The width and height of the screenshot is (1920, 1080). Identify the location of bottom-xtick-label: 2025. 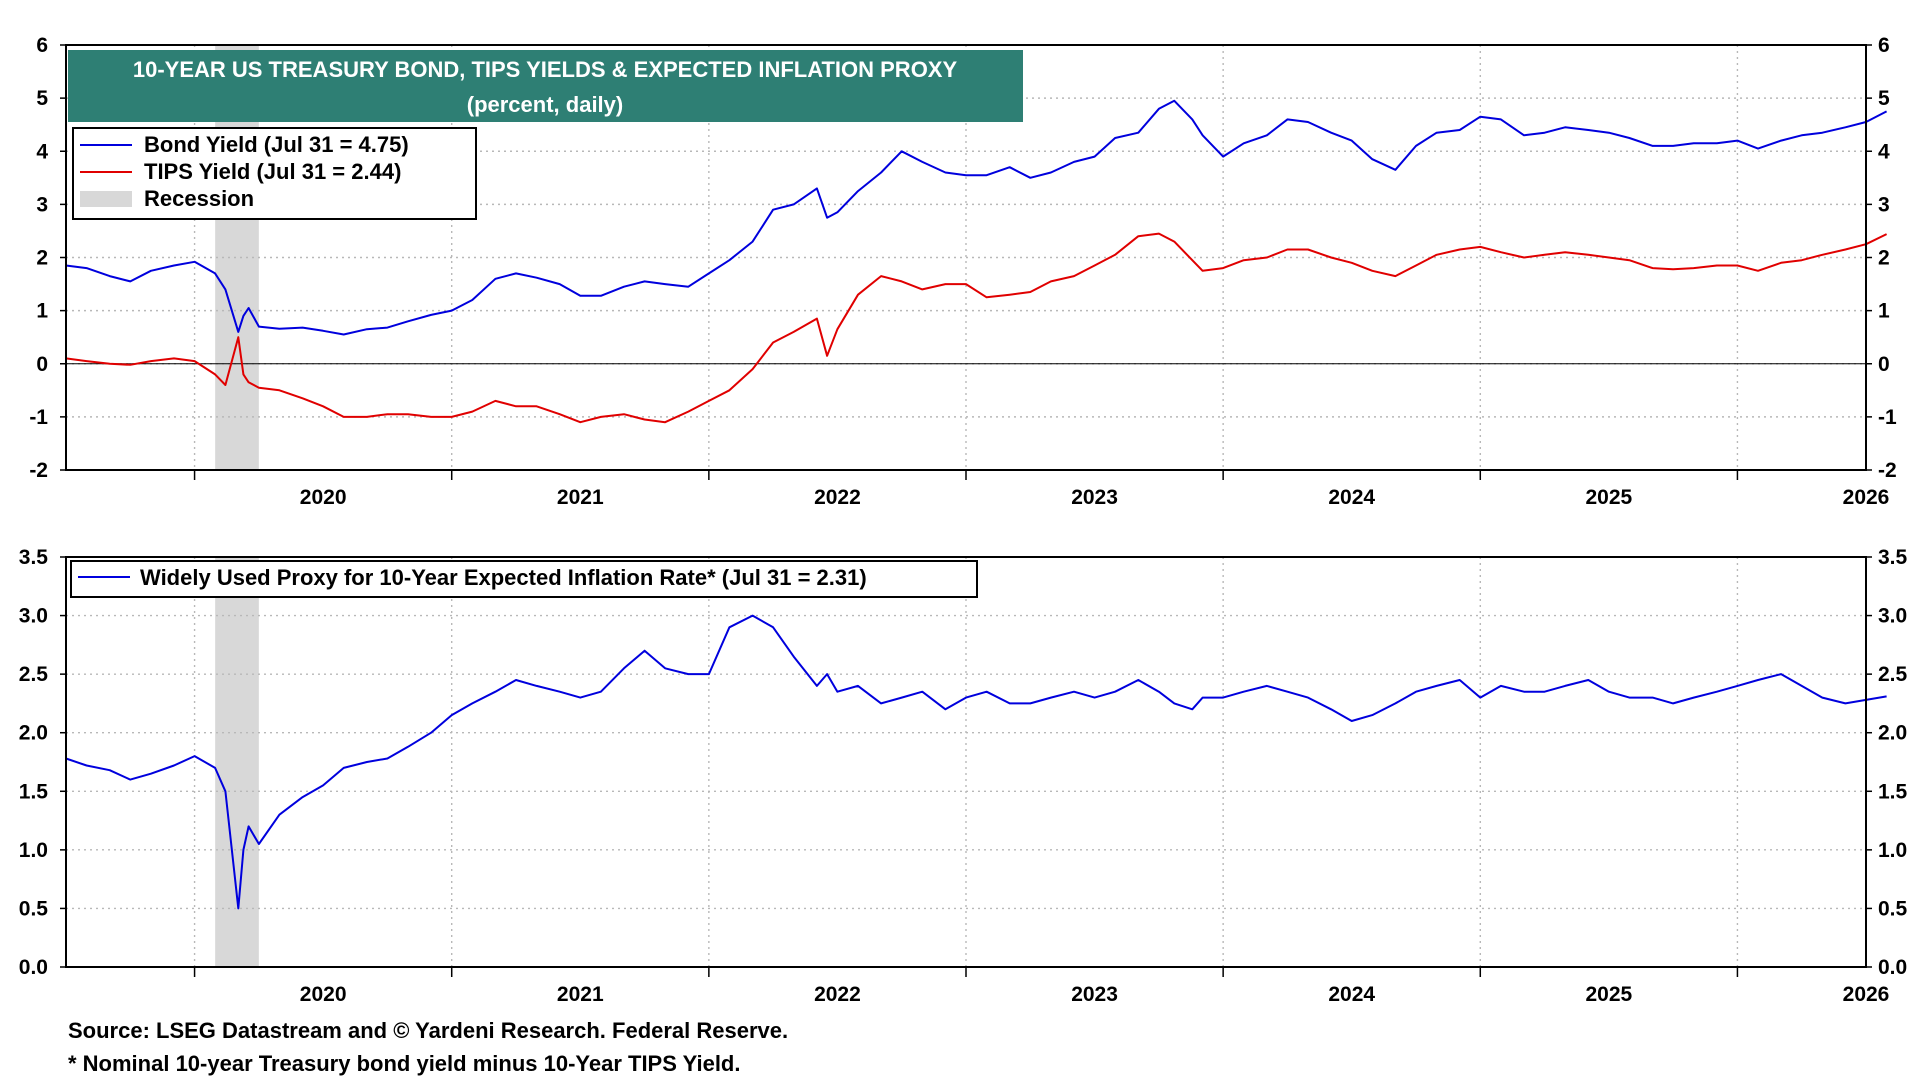
(1608, 994).